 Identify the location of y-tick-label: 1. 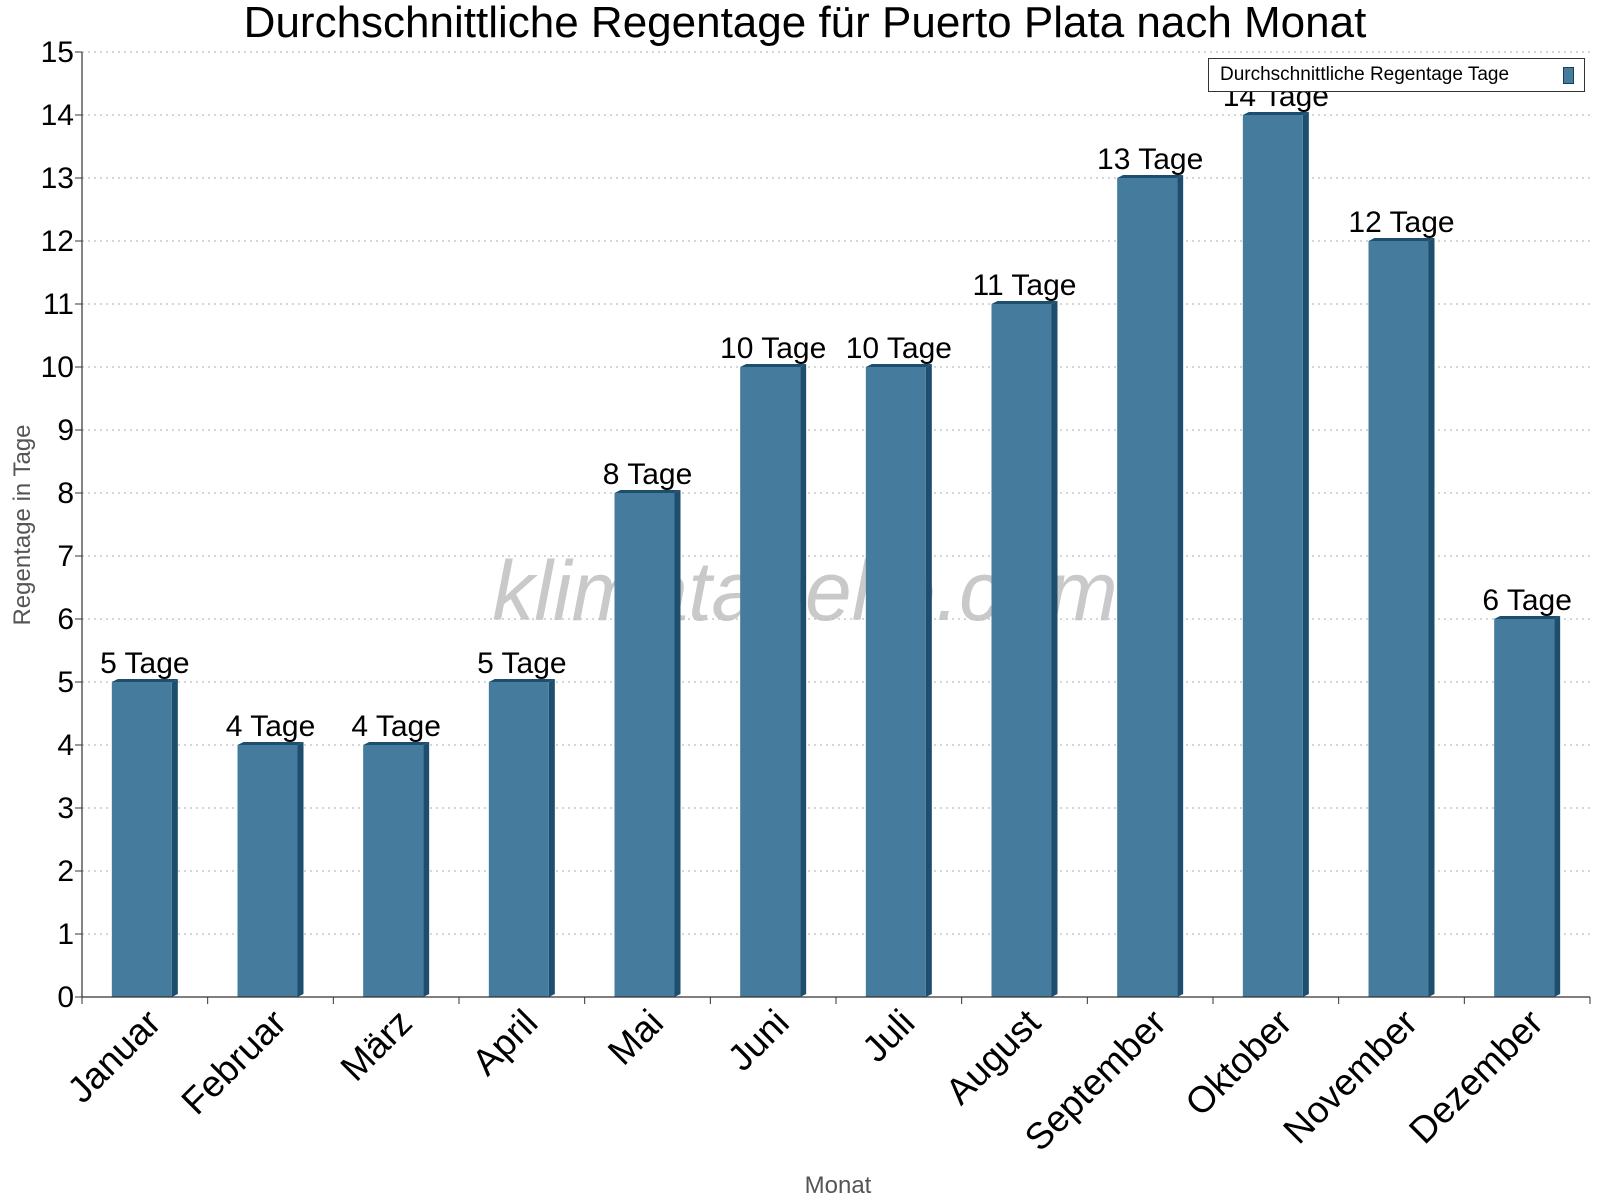
(65, 934).